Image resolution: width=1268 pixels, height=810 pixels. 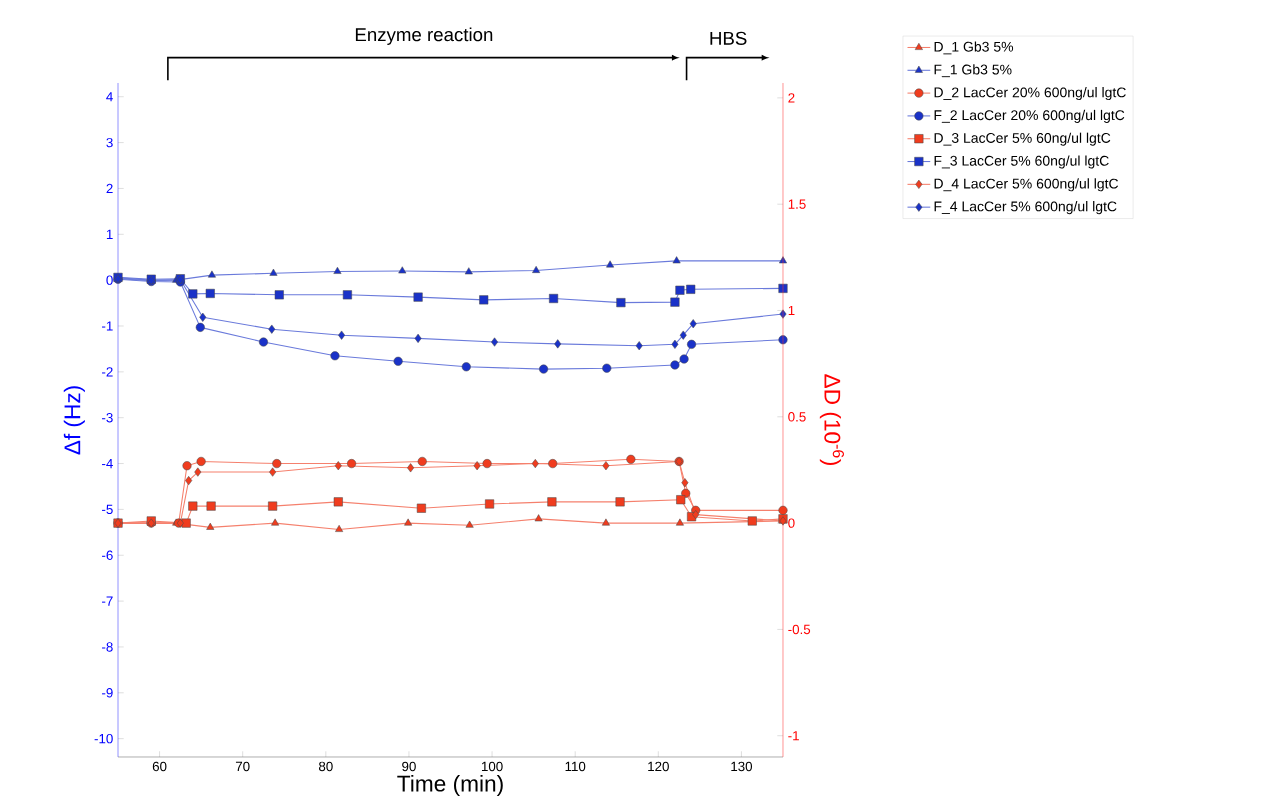 What do you see at coordinates (1021, 162) in the screenshot?
I see `legend-label: F_3 LacCer 5% 60ng/ul lgtC` at bounding box center [1021, 162].